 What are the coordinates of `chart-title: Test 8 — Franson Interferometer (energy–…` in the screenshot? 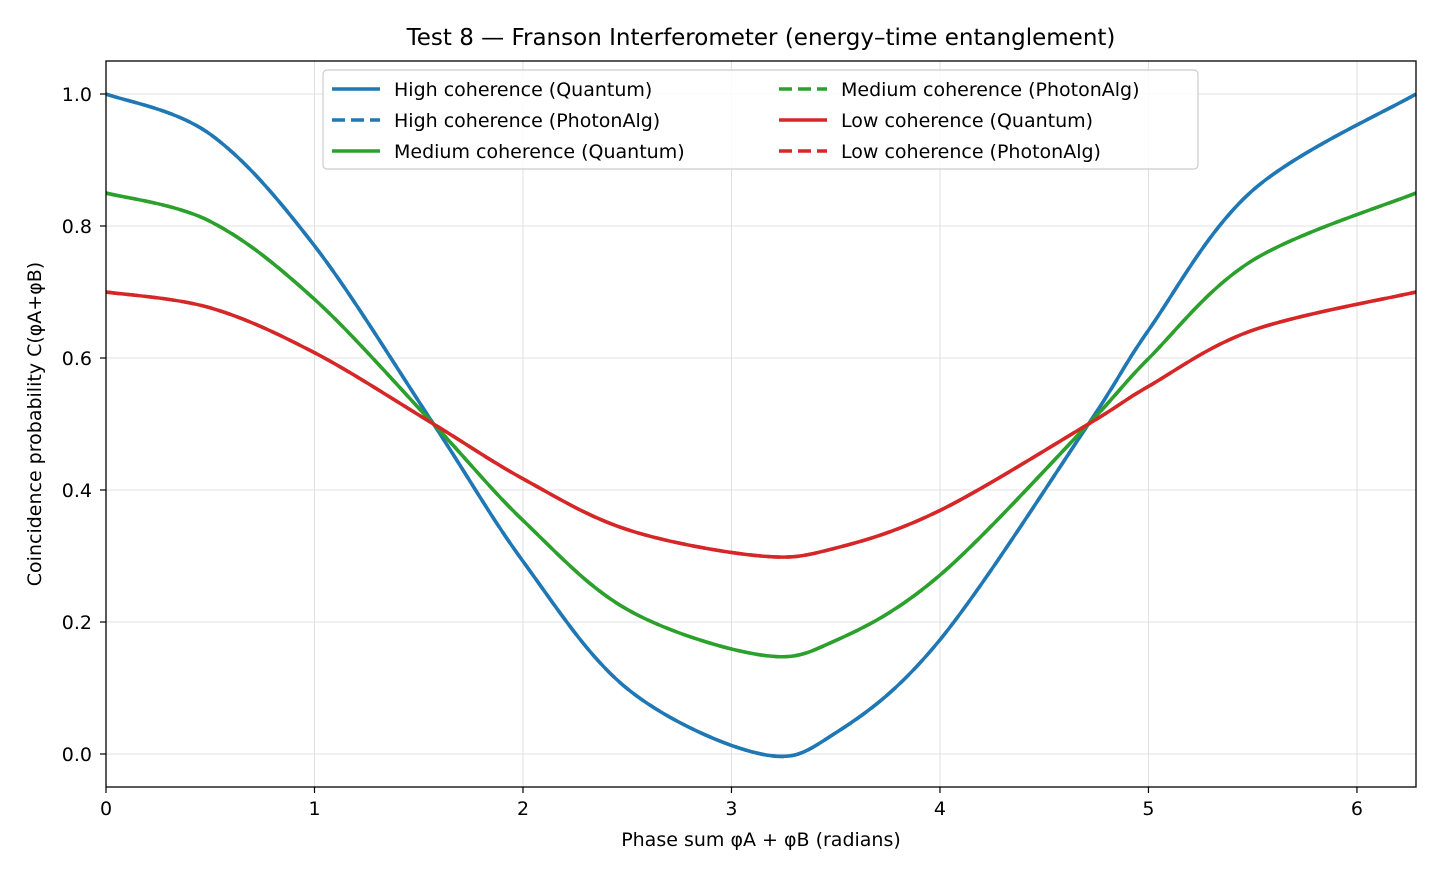 It's located at (761, 38).